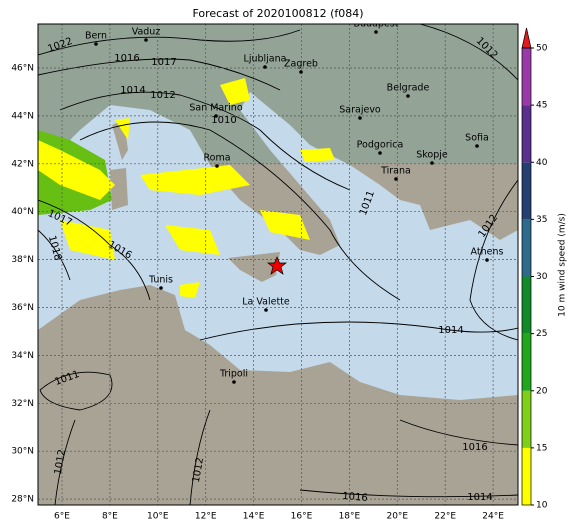  Describe the element at coordinates (487, 252) in the screenshot. I see `city-label: Athens` at that location.